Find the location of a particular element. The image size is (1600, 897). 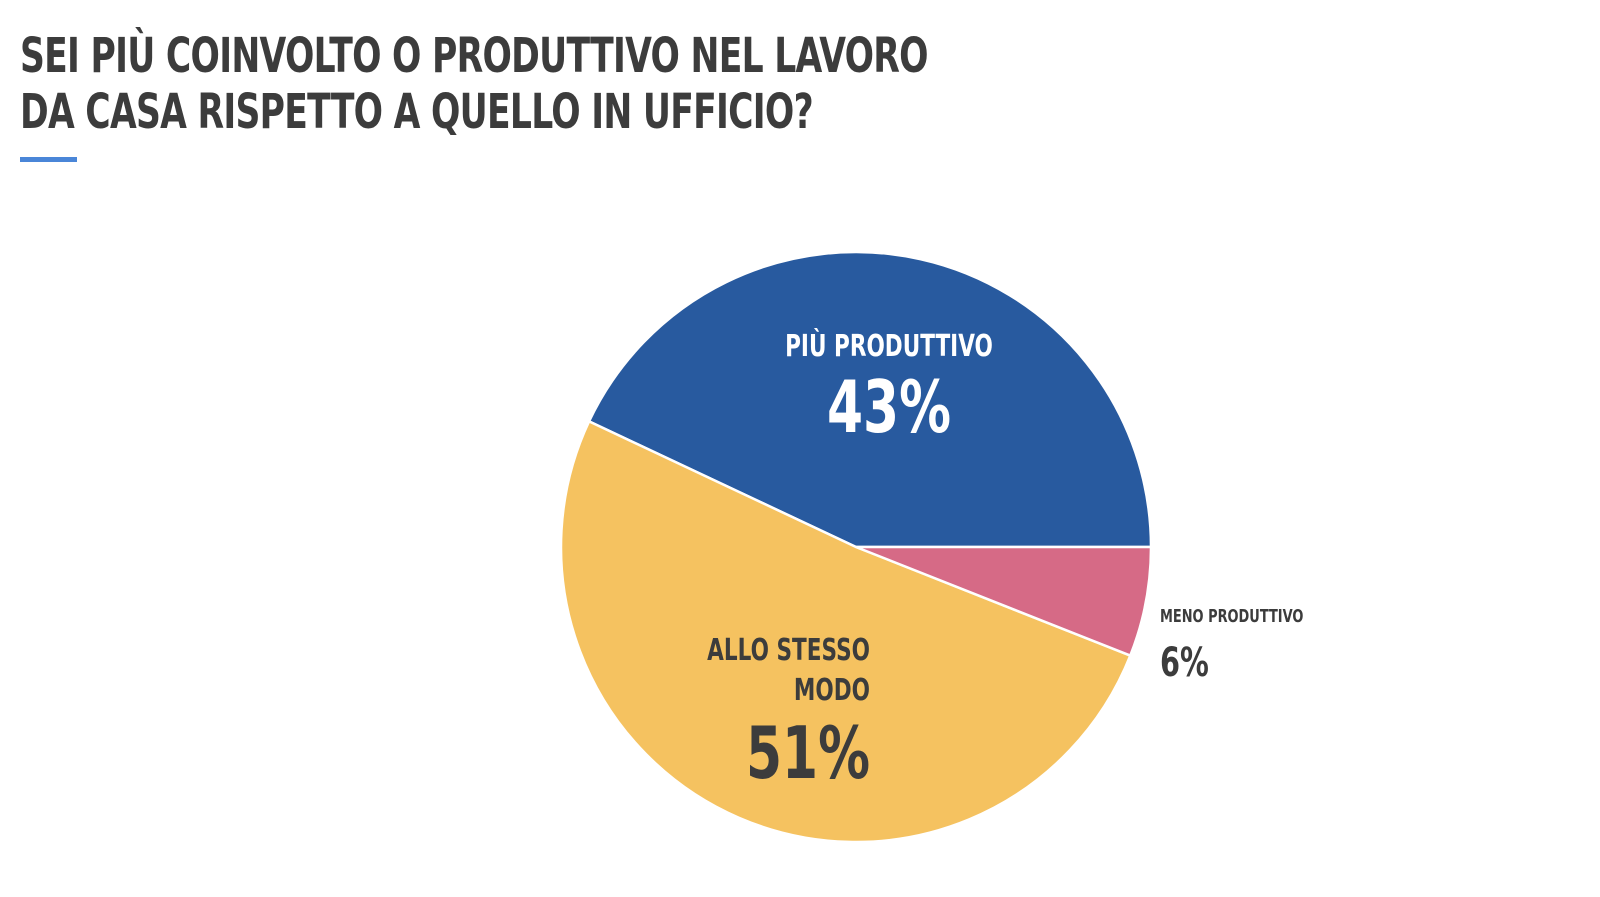

pie-slice-meno-produttivo is located at coordinates (1003, 601).